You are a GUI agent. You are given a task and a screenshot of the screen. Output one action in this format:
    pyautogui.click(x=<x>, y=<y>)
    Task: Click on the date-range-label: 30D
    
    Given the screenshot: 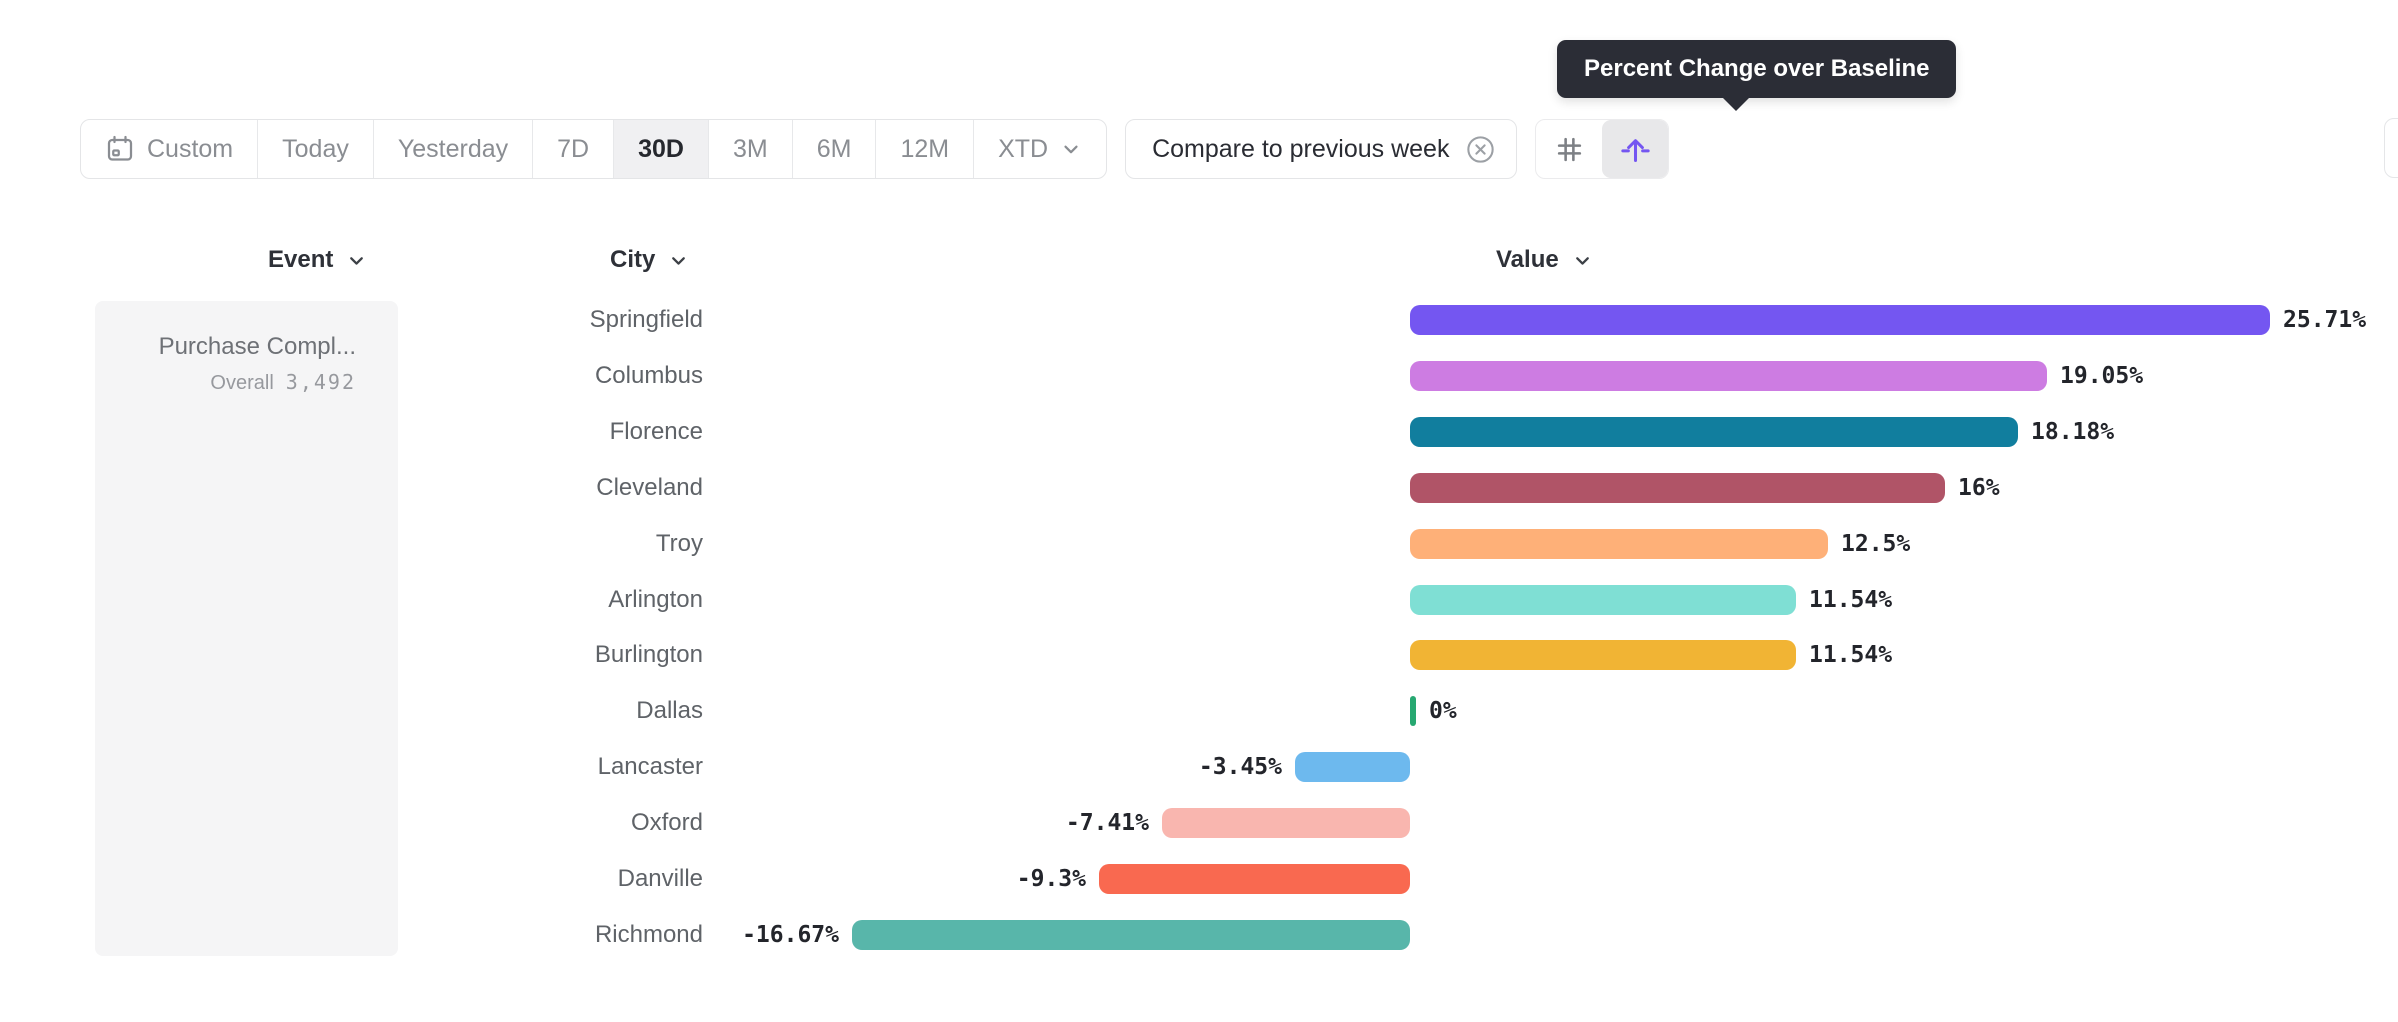 What is the action you would take?
    pyautogui.click(x=661, y=148)
    